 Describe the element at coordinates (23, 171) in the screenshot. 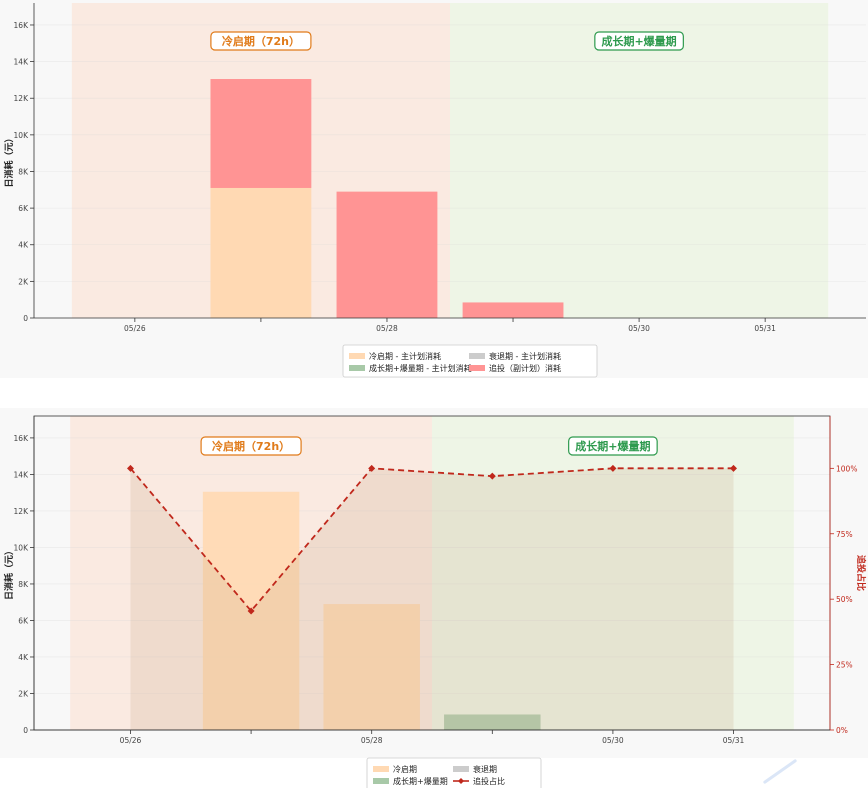

I see `top-y-tick-label: 8K` at that location.